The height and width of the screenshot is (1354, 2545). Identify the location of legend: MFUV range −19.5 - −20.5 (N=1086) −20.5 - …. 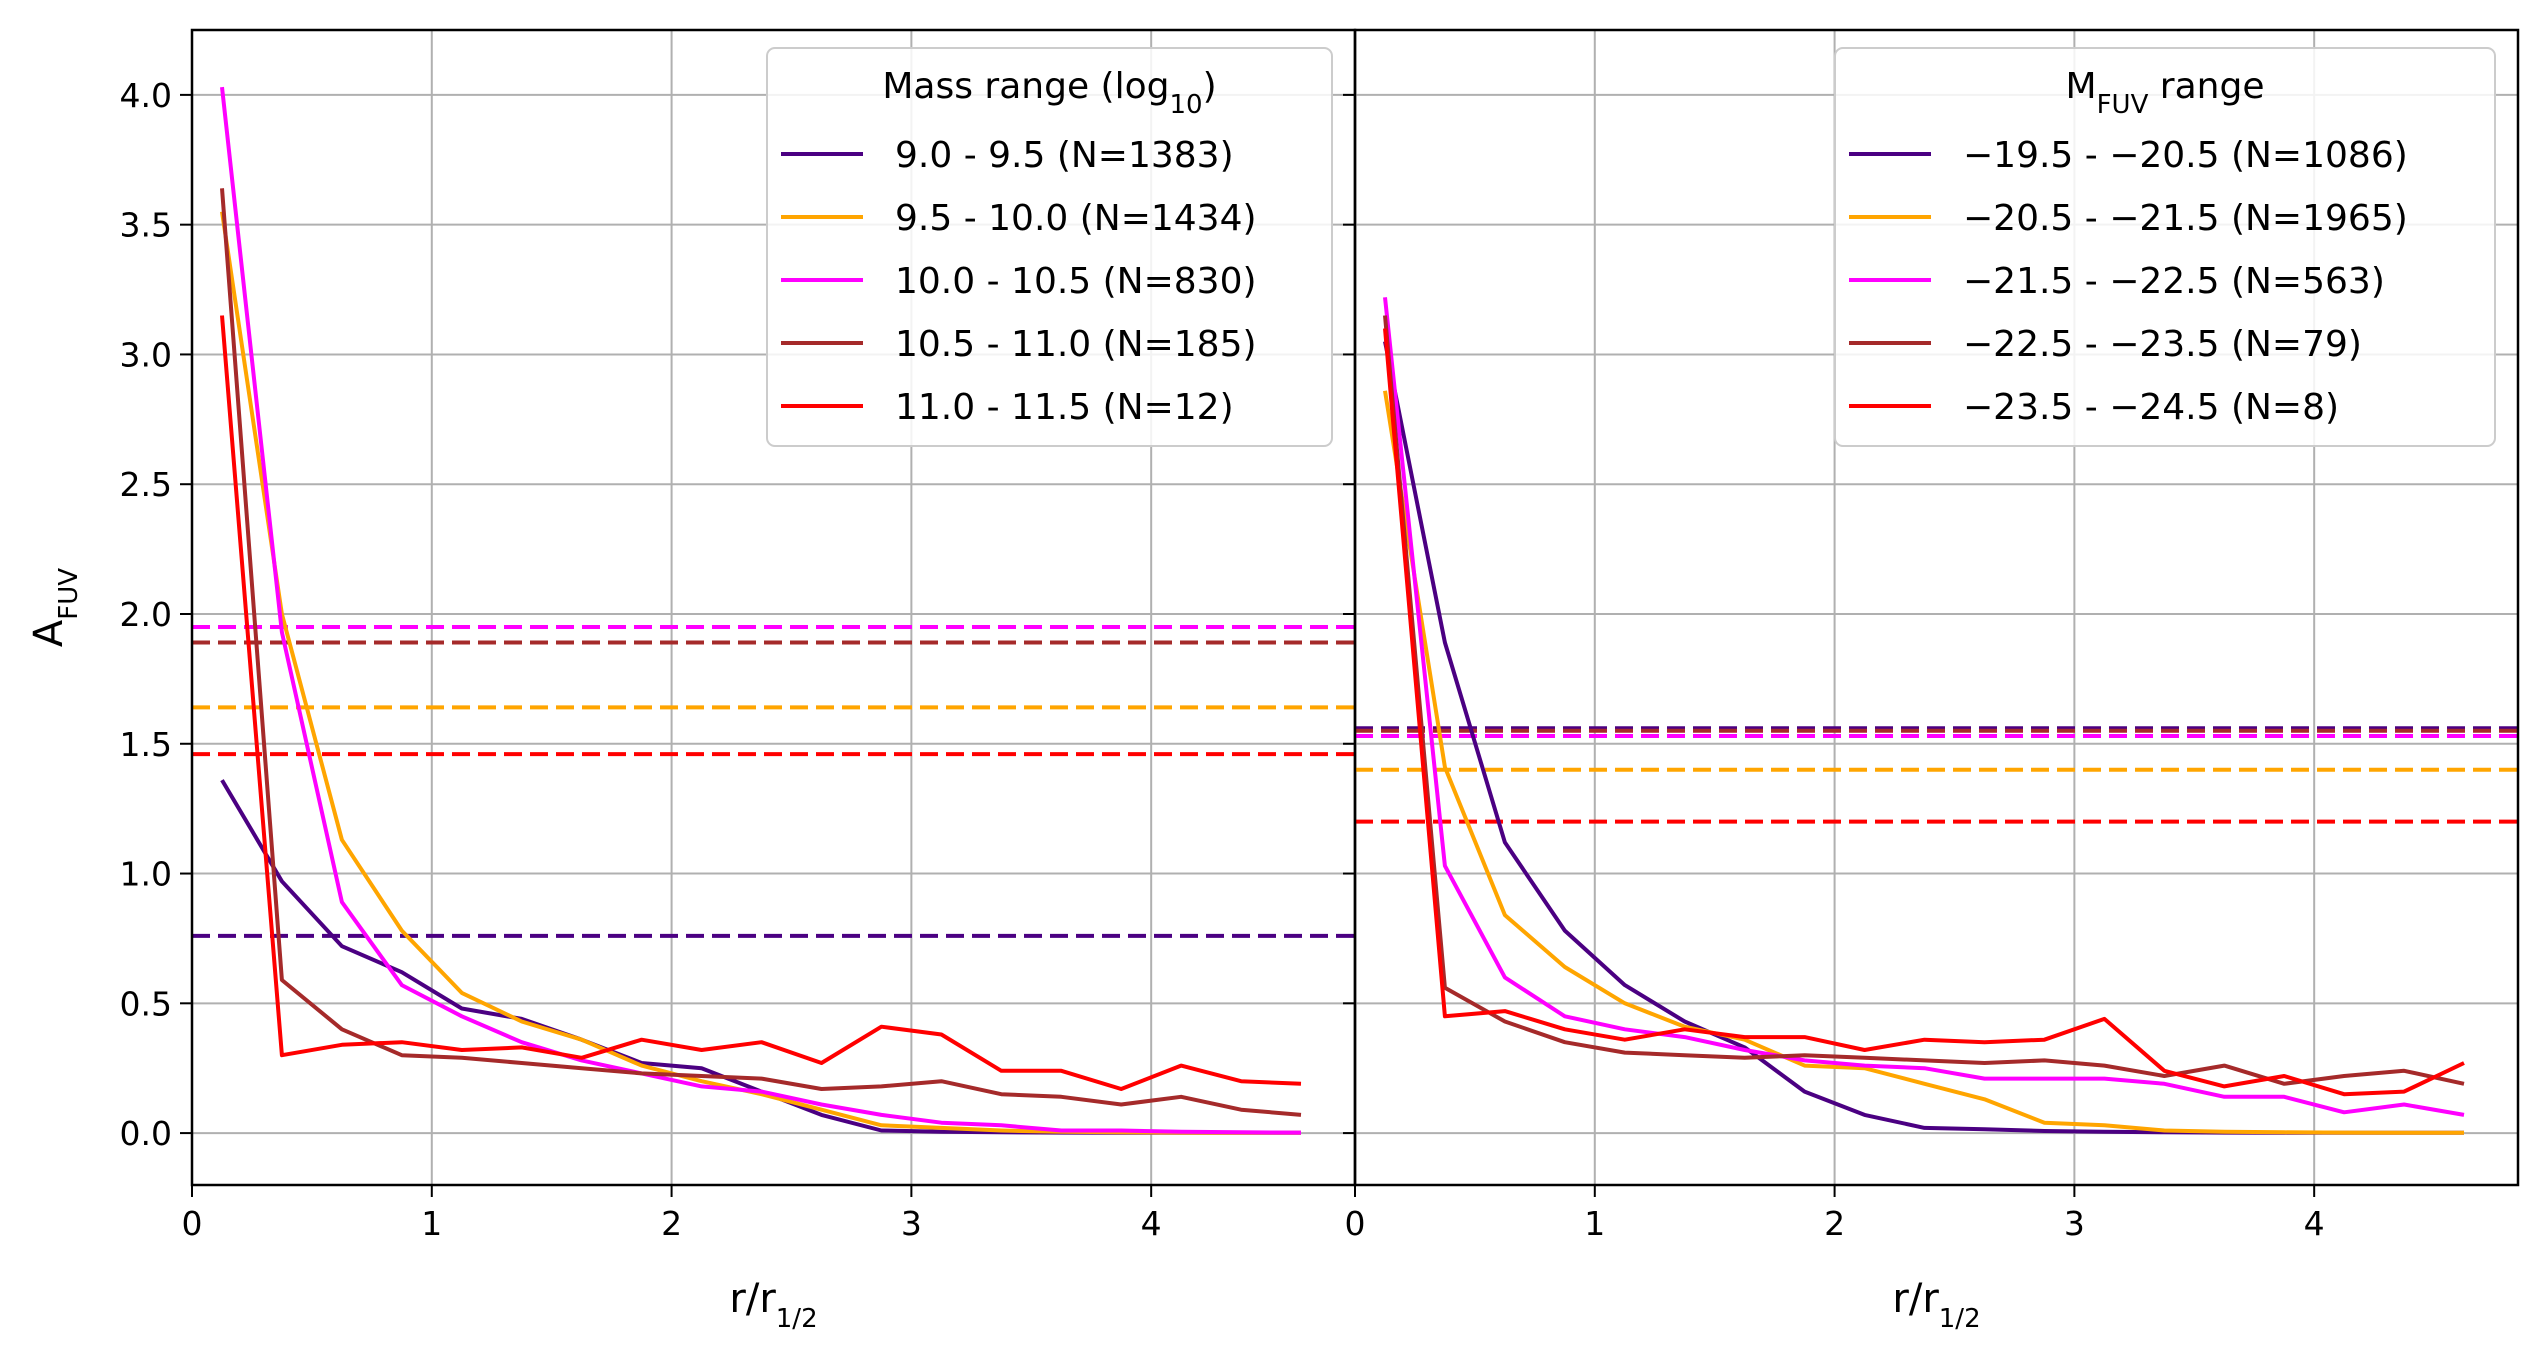
(2165, 247).